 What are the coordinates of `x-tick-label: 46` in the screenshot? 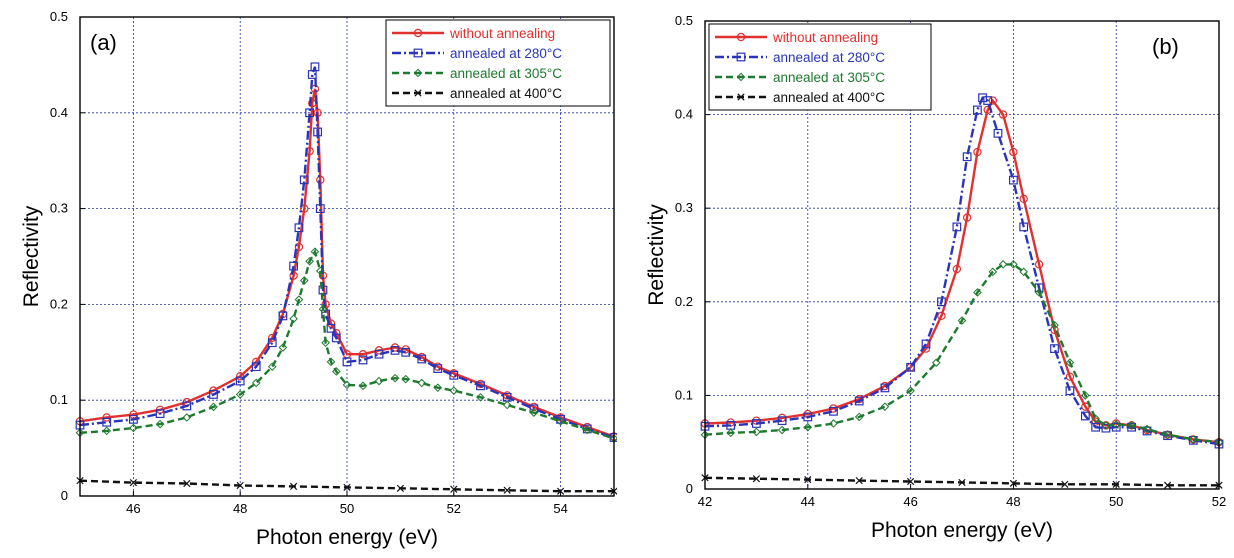 It's located at (910, 501).